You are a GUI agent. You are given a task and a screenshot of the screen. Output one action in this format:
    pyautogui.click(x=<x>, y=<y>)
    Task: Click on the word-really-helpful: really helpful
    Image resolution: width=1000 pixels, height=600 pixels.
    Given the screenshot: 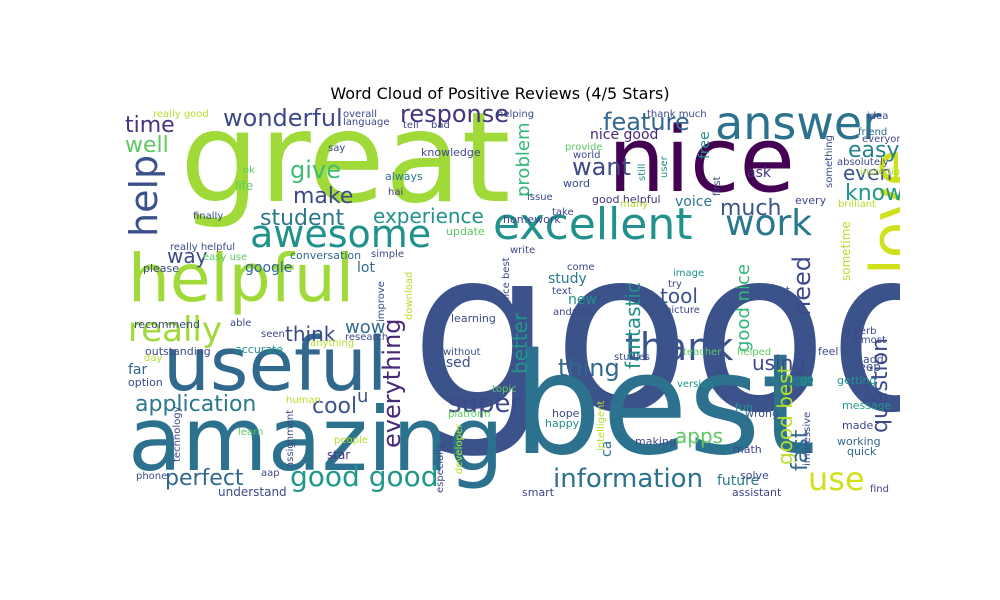 What is the action you would take?
    pyautogui.click(x=203, y=247)
    